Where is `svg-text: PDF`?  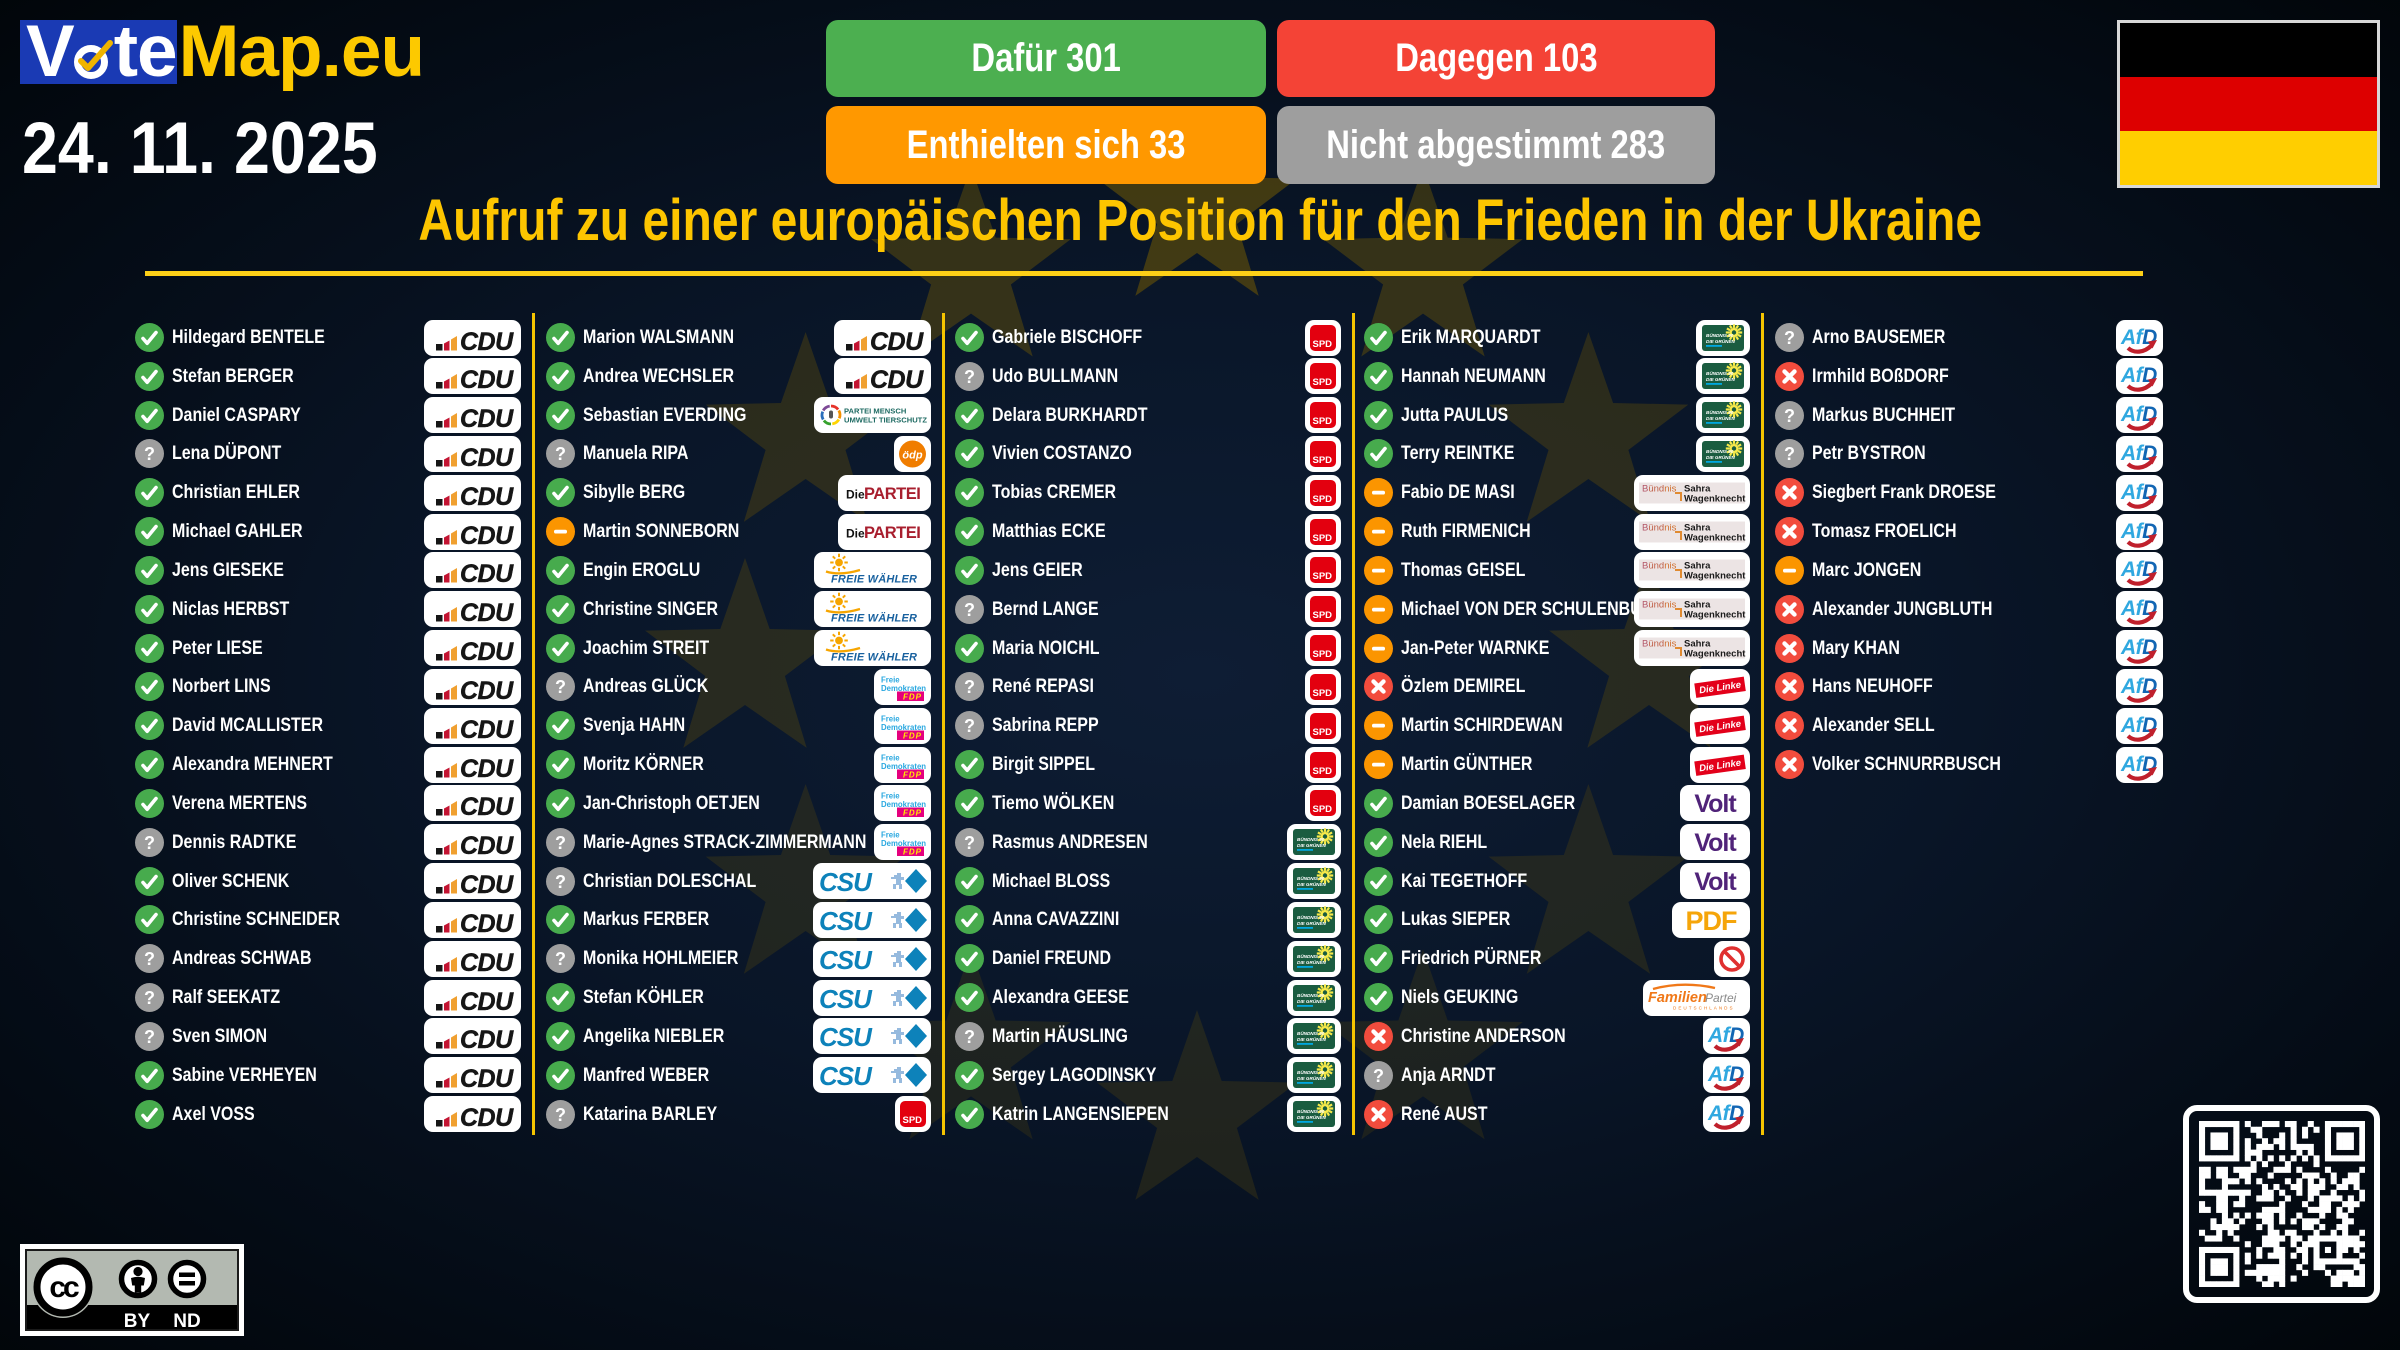
svg-text: PDF is located at coordinates (1712, 921).